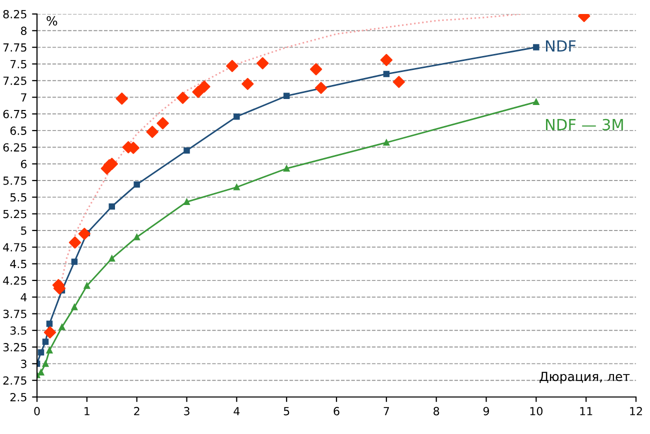 The image size is (650, 434). What do you see at coordinates (18, 130) in the screenshot?
I see `y-tick-label: 6.5` at bounding box center [18, 130].